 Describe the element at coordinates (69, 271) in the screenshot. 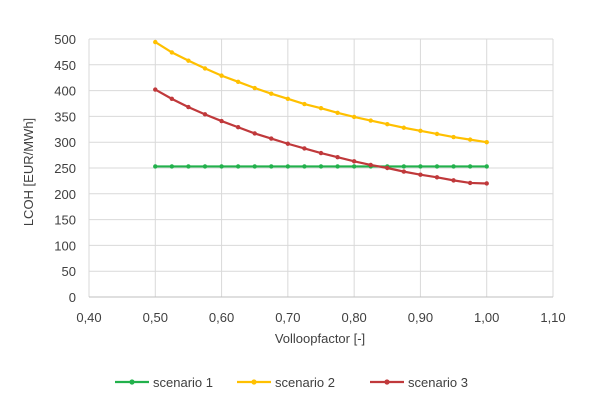

I see `y-tick-label: 50` at that location.